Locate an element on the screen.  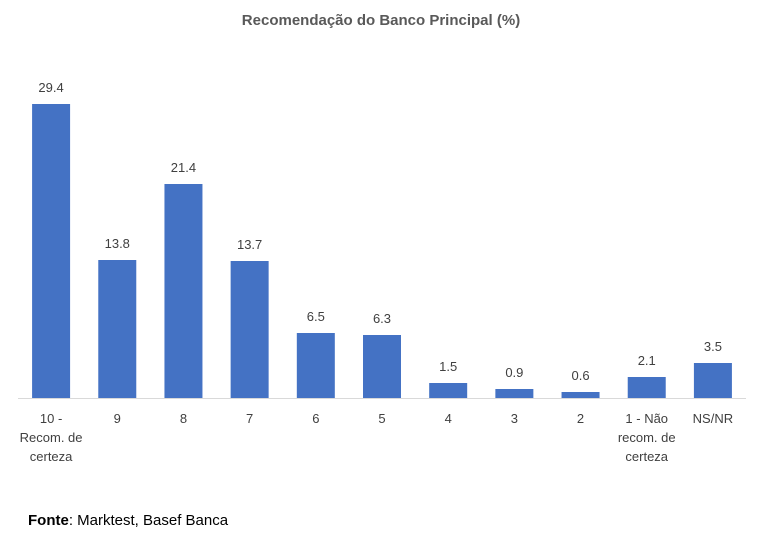
x-tick-label-10: NS/NR is located at coordinates (713, 418).